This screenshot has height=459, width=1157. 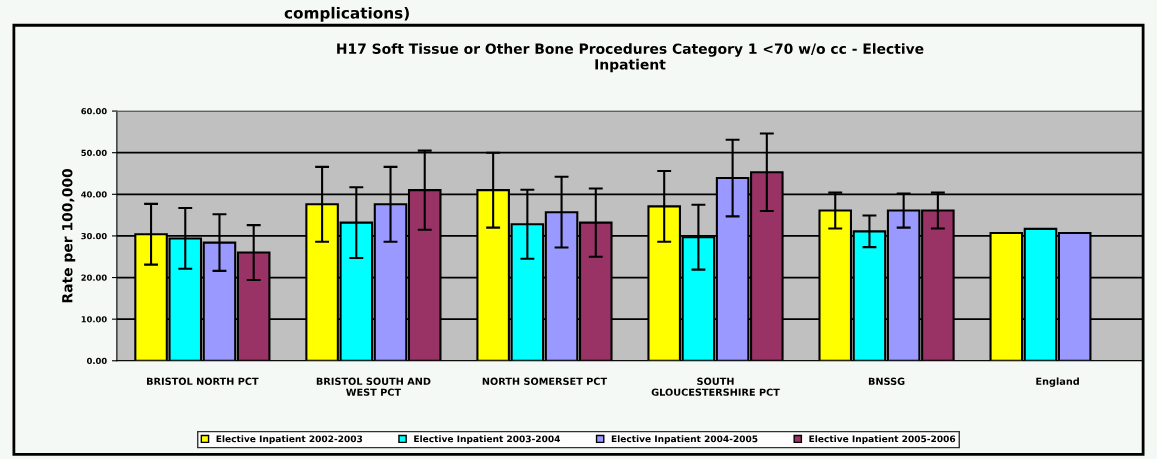 What do you see at coordinates (346, 14) in the screenshot?
I see `text: complications)` at bounding box center [346, 14].